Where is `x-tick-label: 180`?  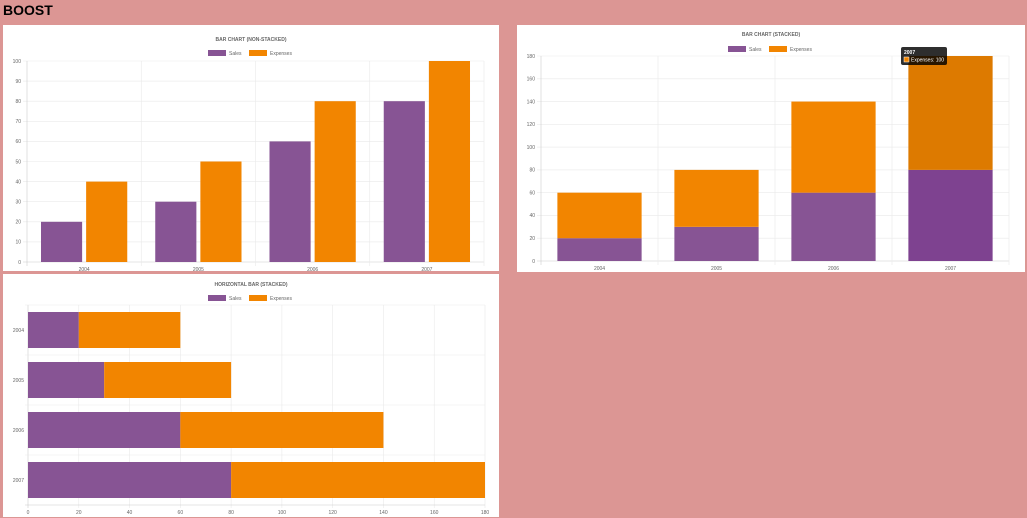 x-tick-label: 180 is located at coordinates (485, 513).